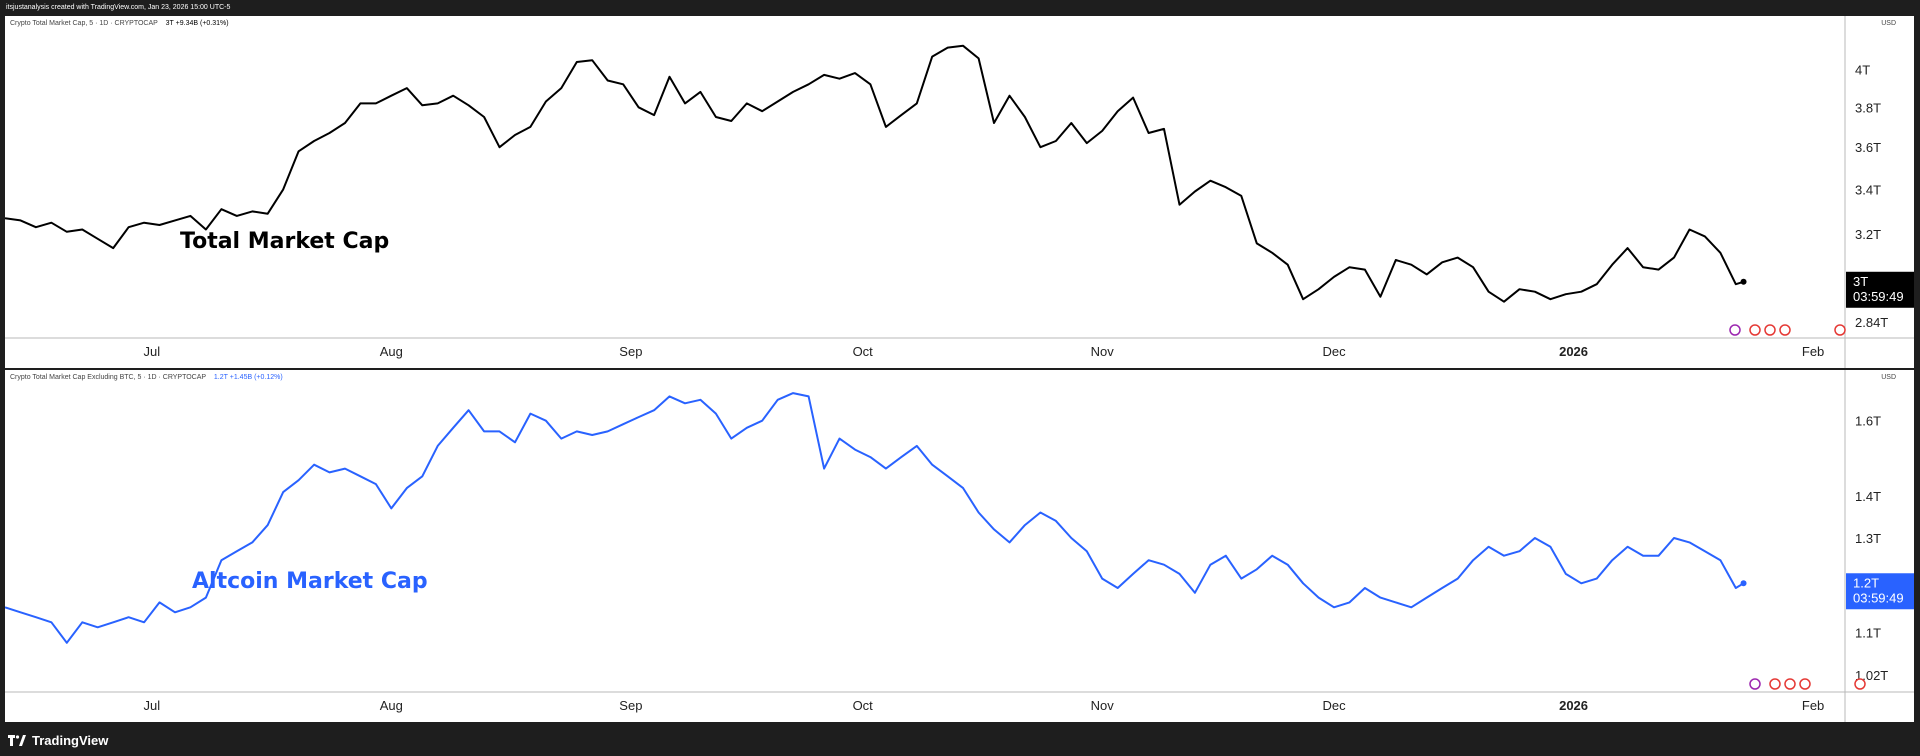 The image size is (1920, 756). What do you see at coordinates (1868, 147) in the screenshot?
I see `y-tick-label: 3.6T` at bounding box center [1868, 147].